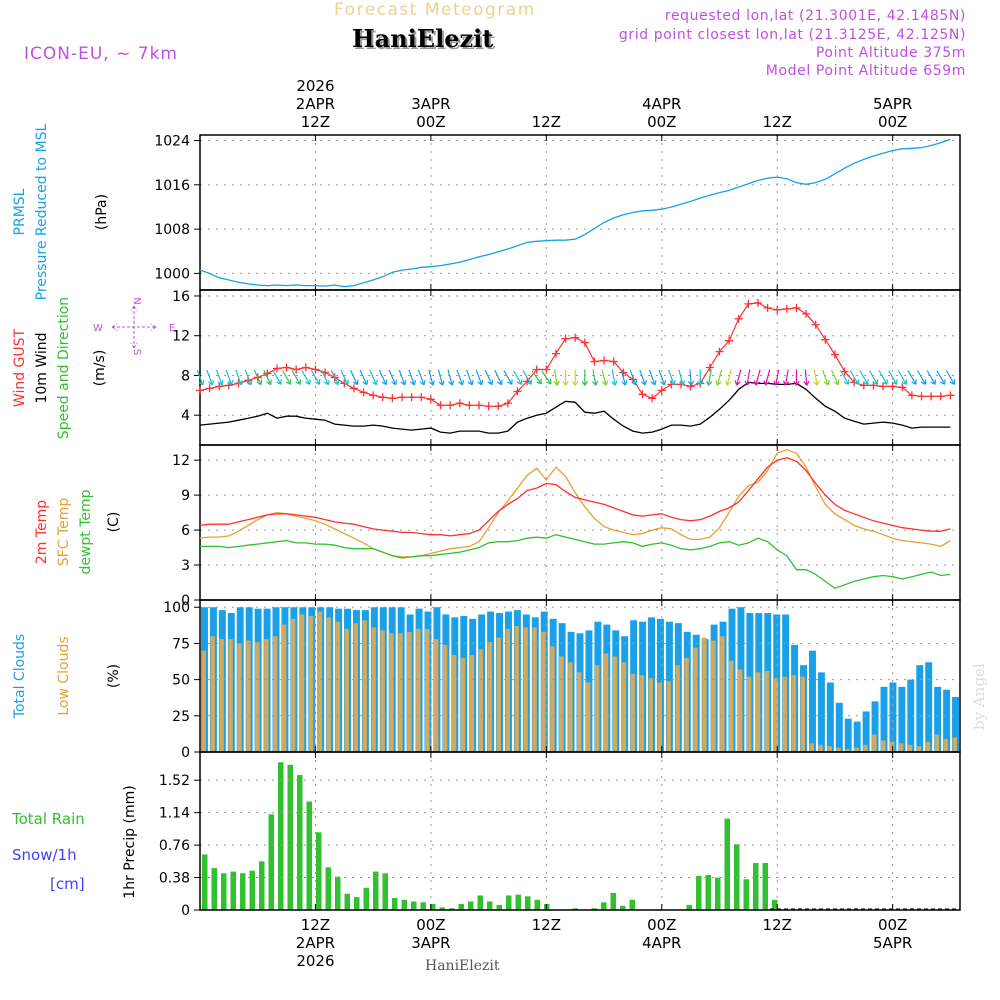 This screenshot has height=1000, width=1000. What do you see at coordinates (890, 53) in the screenshot?
I see `point-altitude: Point Altitude 375m` at bounding box center [890, 53].